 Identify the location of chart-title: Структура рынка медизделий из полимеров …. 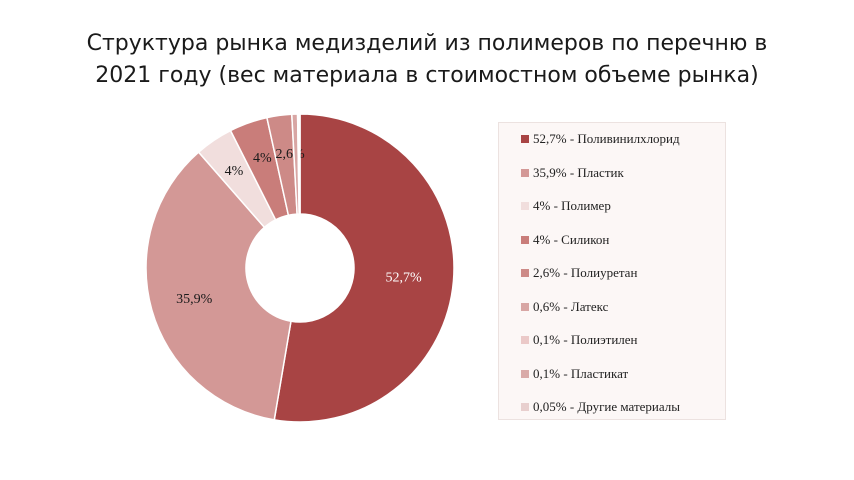
(427, 60).